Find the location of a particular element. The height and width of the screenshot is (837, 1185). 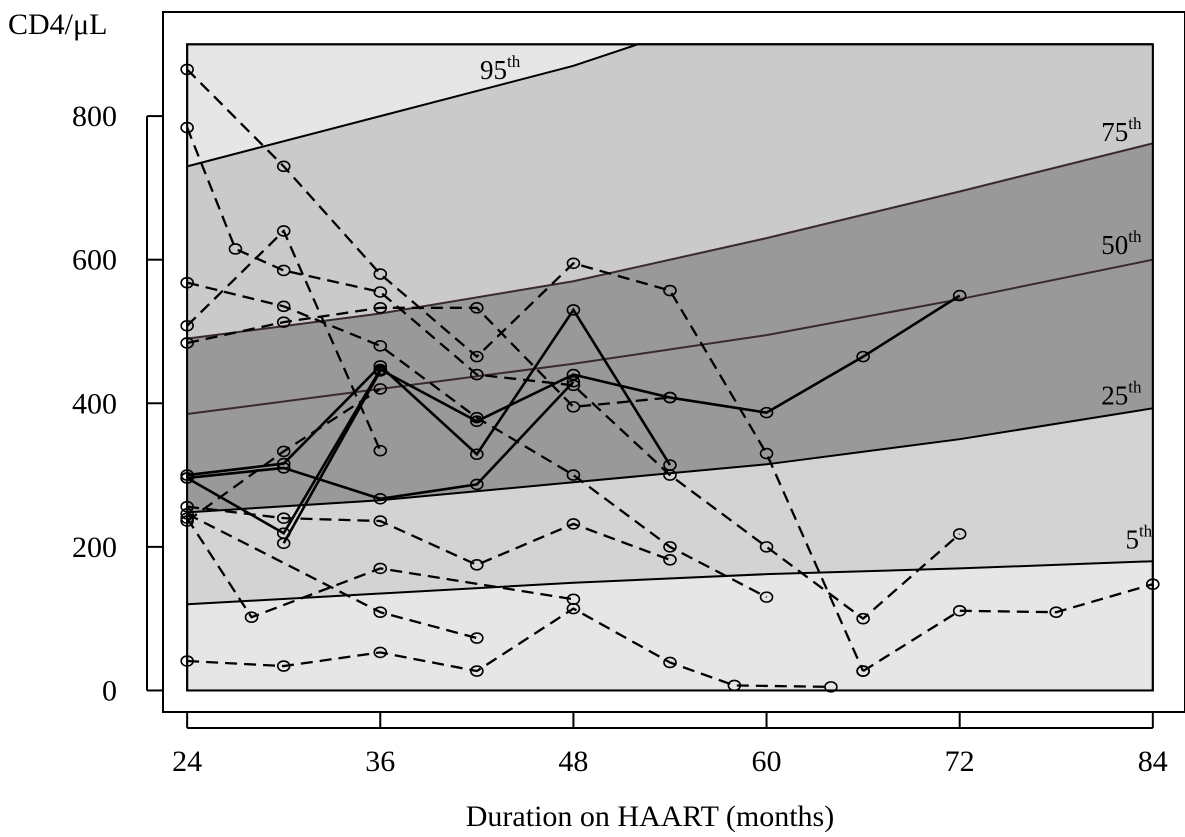

percentile-label-number: 75 is located at coordinates (1114, 132).